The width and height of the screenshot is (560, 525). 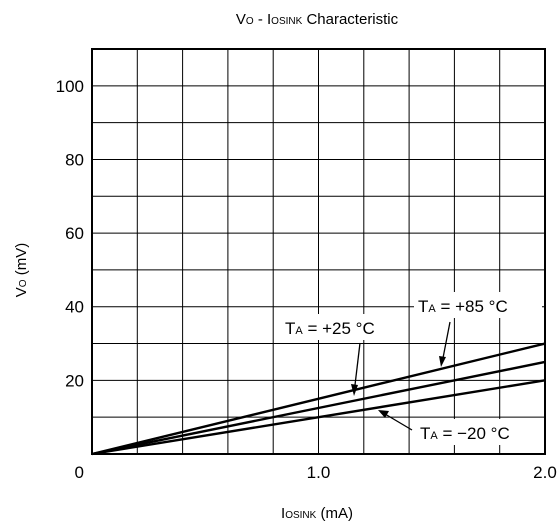 What do you see at coordinates (74, 233) in the screenshot?
I see `y-tick-label: 60` at bounding box center [74, 233].